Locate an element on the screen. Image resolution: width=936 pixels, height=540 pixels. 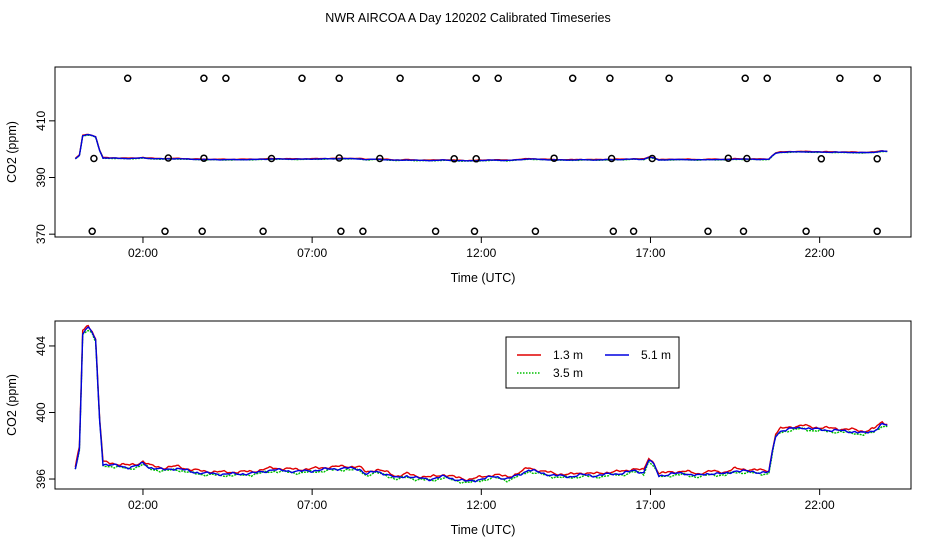
x-tick-label-1-2: 12:00 is located at coordinates (481, 505).